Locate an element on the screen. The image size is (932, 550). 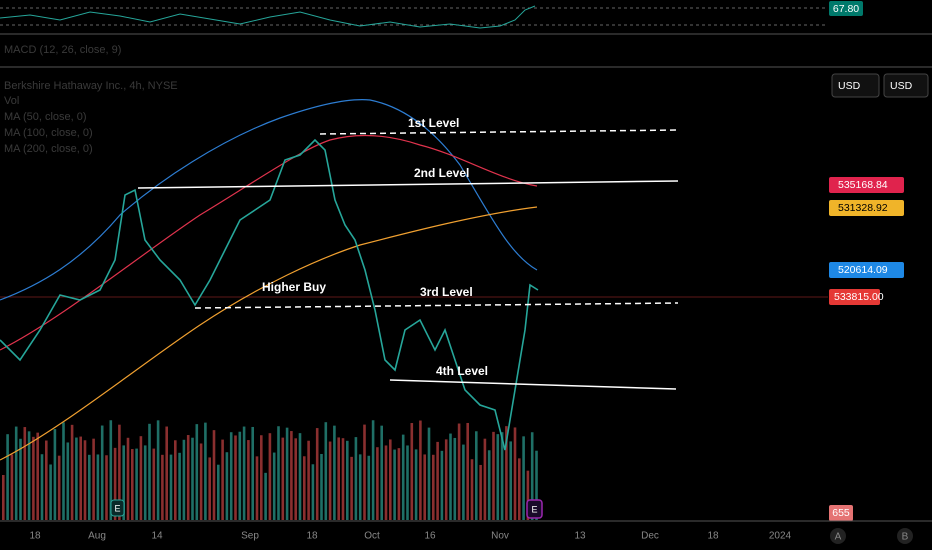
time-axis-label: 16 is located at coordinates (430, 536).